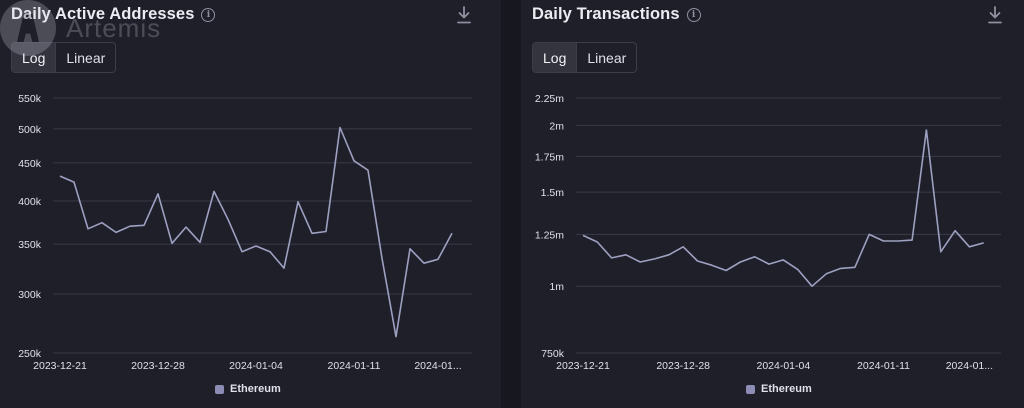 Image resolution: width=1024 pixels, height=408 pixels. What do you see at coordinates (549, 235) in the screenshot?
I see `y-tick-label: 1.25m` at bounding box center [549, 235].